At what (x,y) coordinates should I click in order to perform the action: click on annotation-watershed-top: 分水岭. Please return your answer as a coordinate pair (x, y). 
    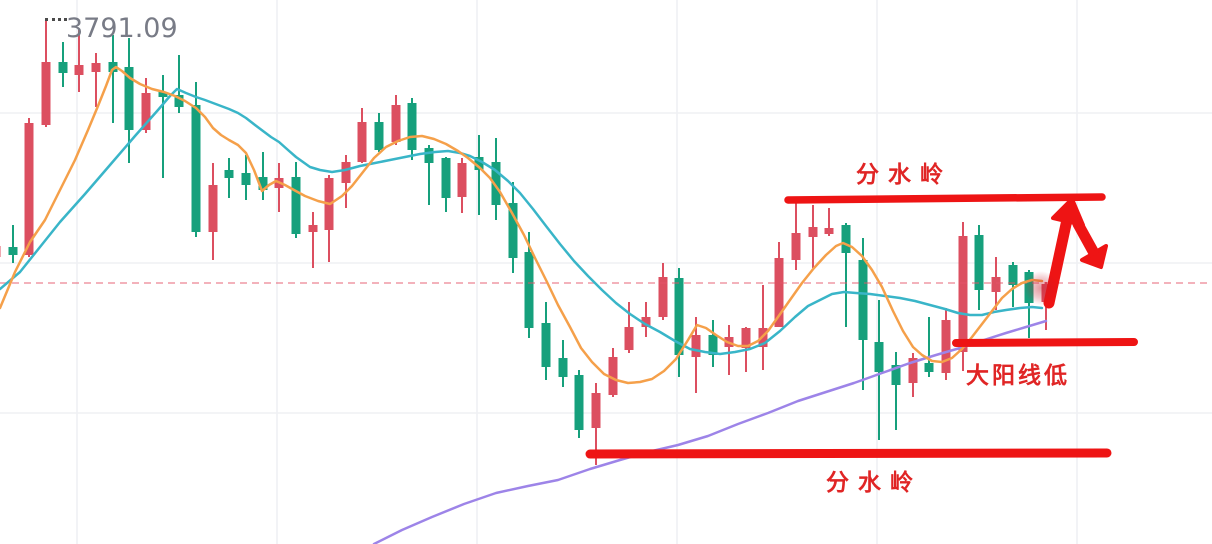
    Looking at the image, I should click on (904, 174).